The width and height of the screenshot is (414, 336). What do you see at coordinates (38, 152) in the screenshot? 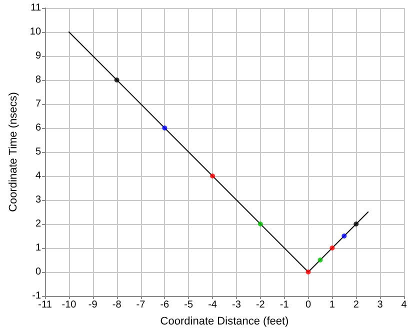
I see `y-tick-label: 5` at bounding box center [38, 152].